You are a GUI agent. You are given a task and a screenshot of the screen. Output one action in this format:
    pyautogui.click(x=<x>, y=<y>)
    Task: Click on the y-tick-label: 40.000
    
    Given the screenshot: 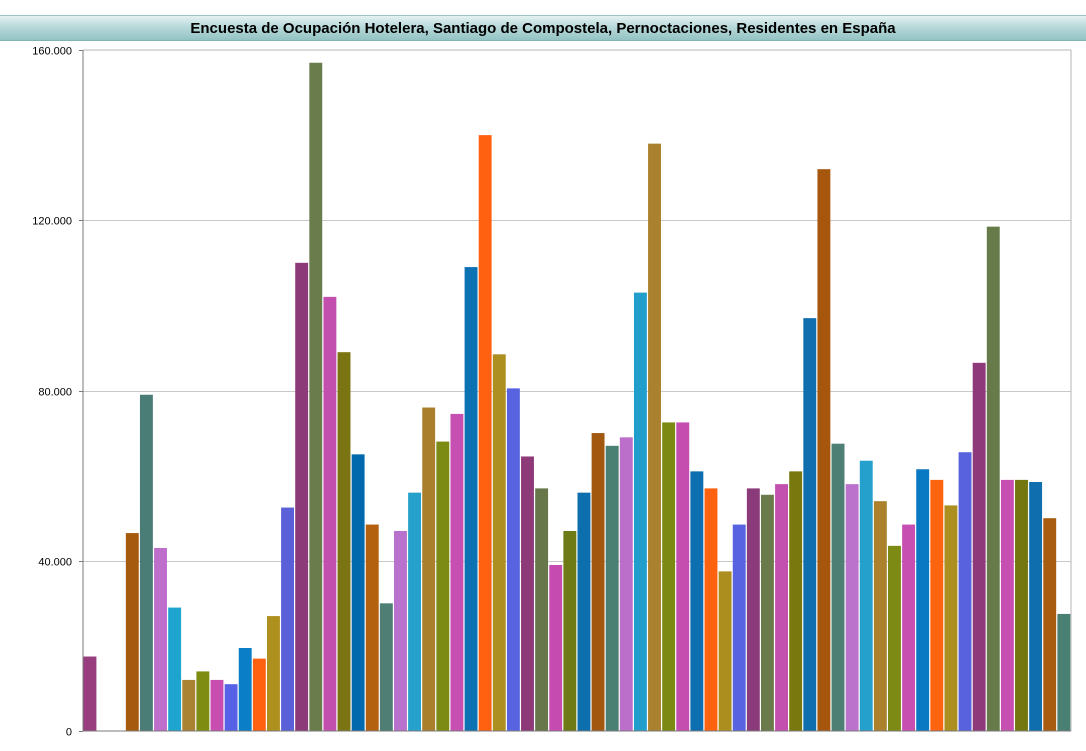 What is the action you would take?
    pyautogui.click(x=55, y=563)
    